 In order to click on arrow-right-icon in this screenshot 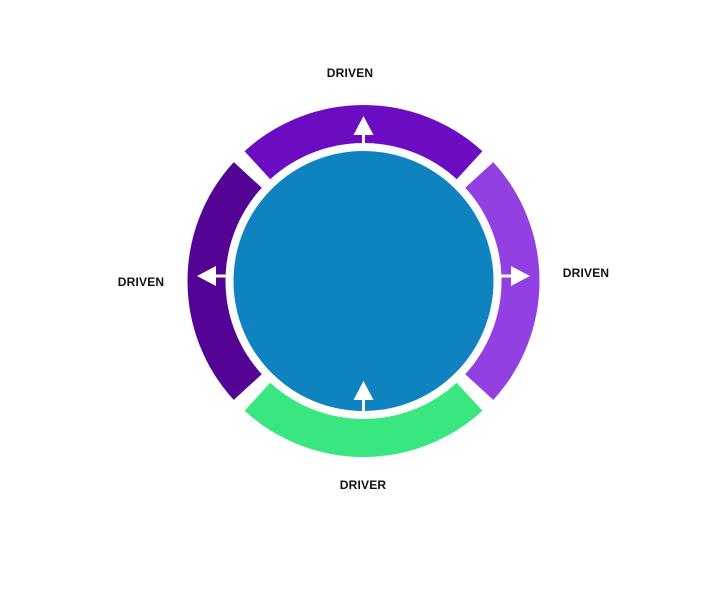, I will do `click(513, 276)`.